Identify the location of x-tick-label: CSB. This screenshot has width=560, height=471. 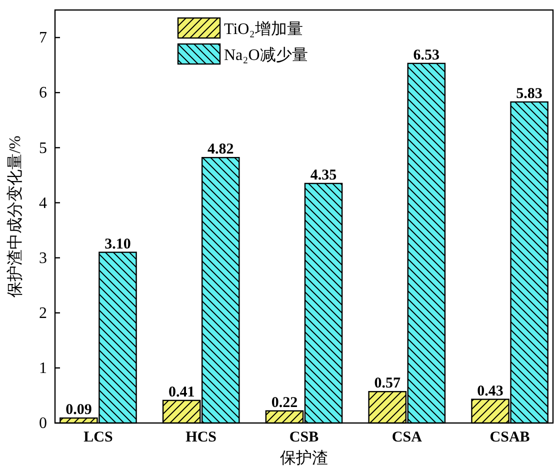
(304, 438).